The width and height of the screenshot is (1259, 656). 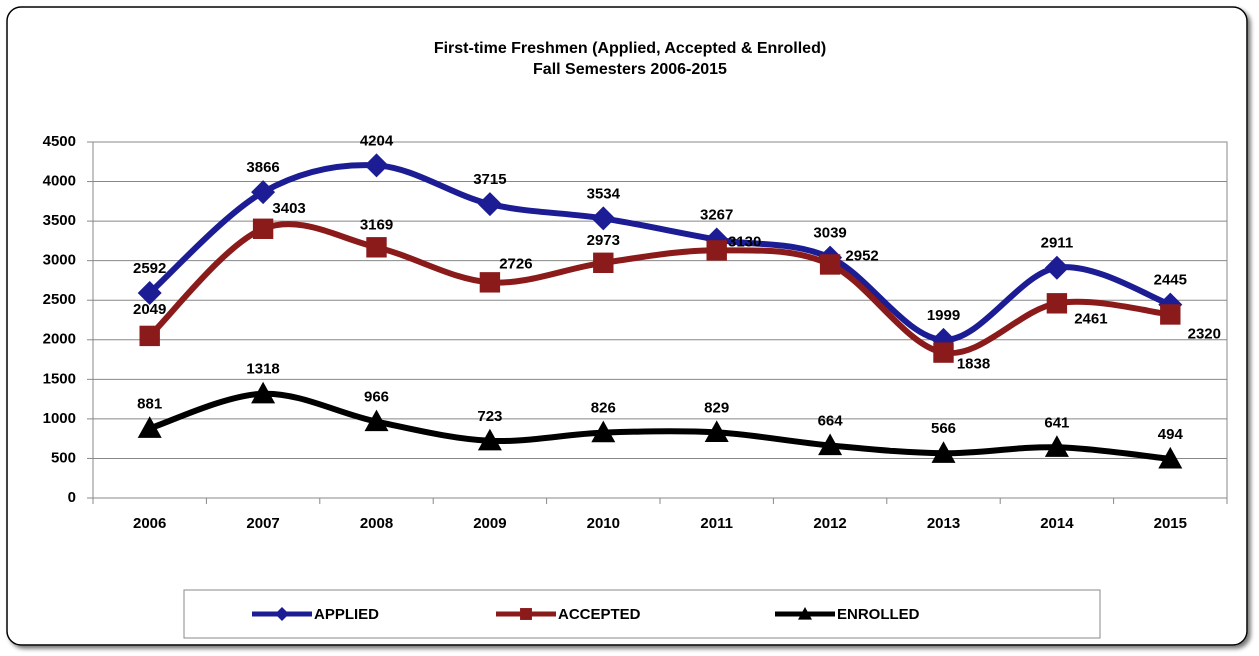 What do you see at coordinates (72, 497) in the screenshot?
I see `y-tick-label: 0` at bounding box center [72, 497].